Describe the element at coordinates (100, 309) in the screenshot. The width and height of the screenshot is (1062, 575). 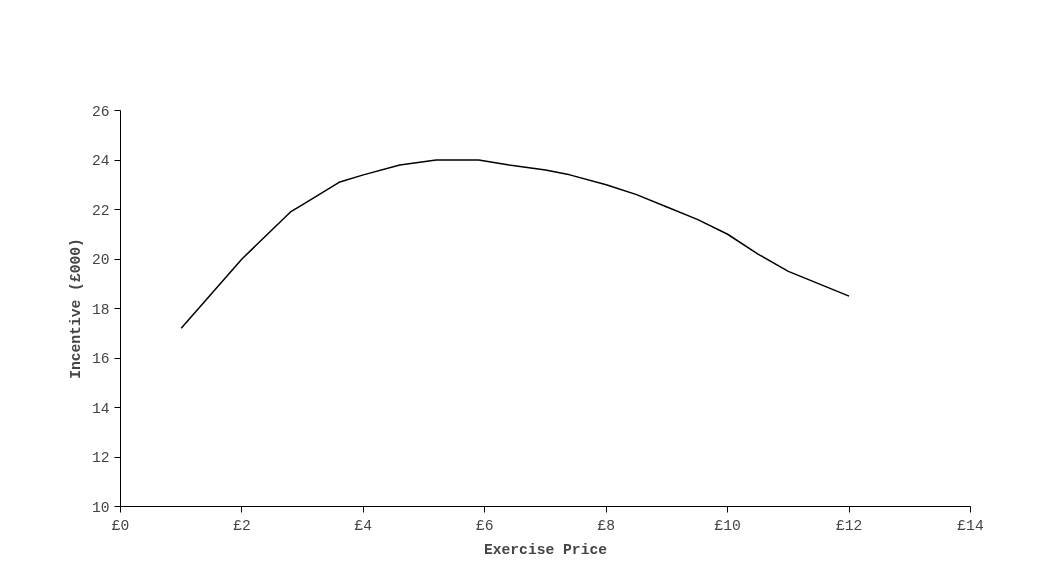
I see `y-tick-label: 18` at that location.